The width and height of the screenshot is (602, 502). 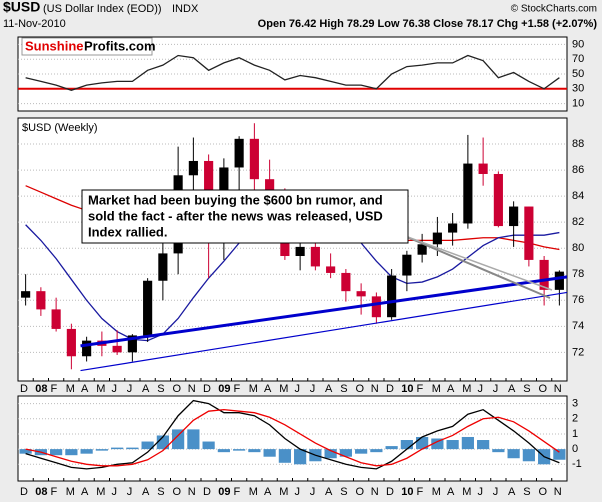 I want to click on y-tick-label: 84, so click(x=578, y=196).